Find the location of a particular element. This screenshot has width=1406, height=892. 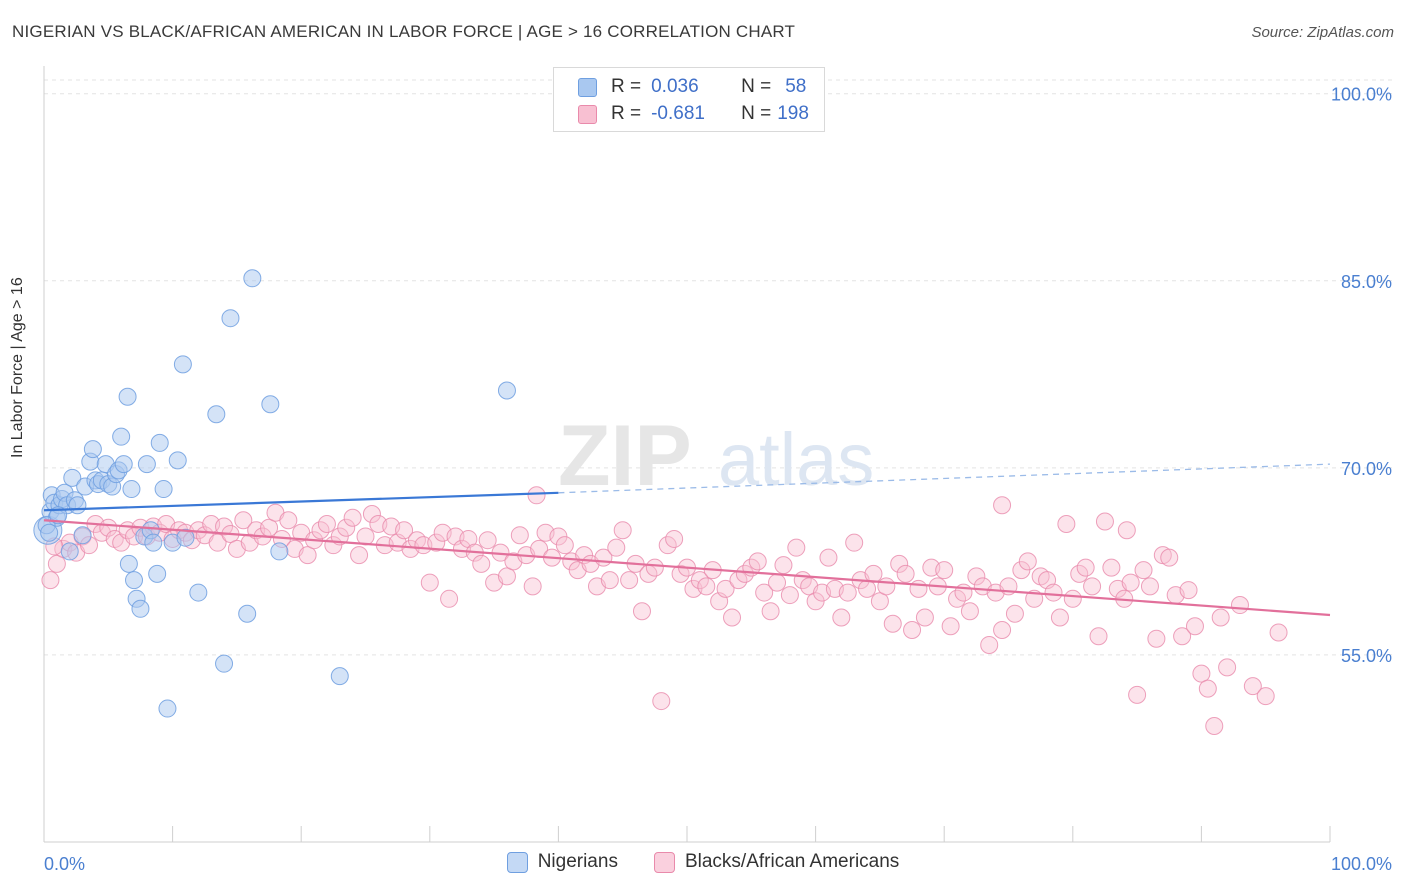

y-tick-label: 85.0% is located at coordinates (1366, 282).